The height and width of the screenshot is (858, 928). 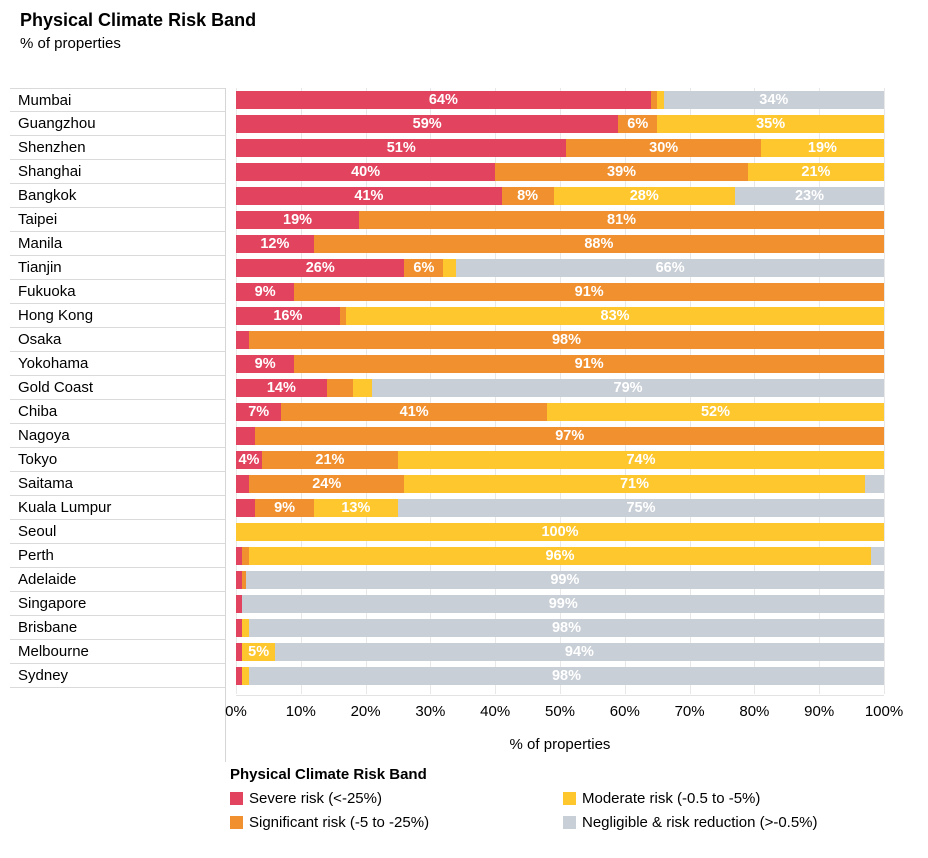 I want to click on bar-segment-significant, so click(x=245, y=556).